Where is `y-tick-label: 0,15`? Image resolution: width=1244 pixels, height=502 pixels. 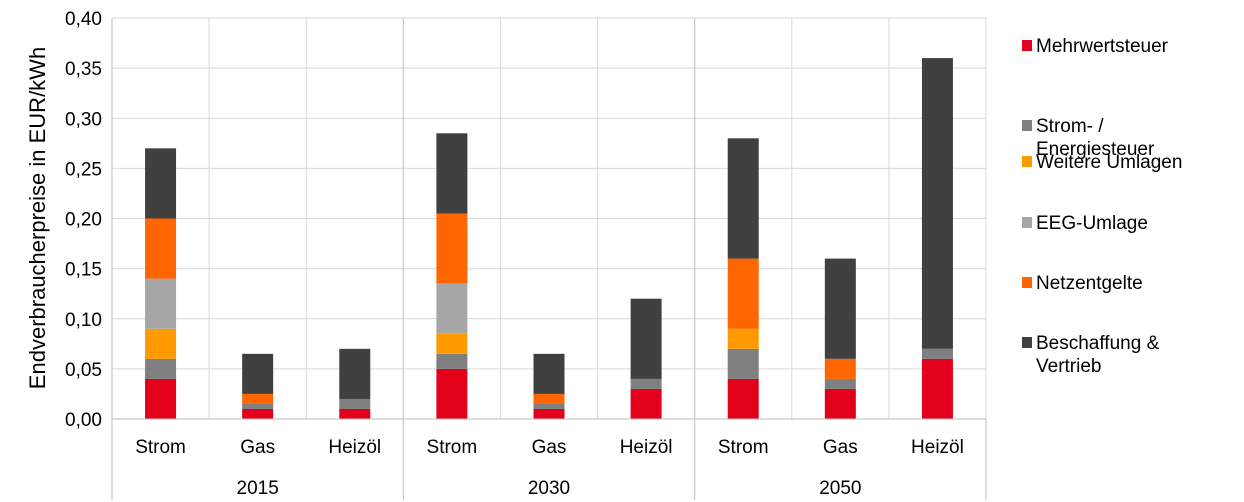
y-tick-label: 0,15 is located at coordinates (83, 270).